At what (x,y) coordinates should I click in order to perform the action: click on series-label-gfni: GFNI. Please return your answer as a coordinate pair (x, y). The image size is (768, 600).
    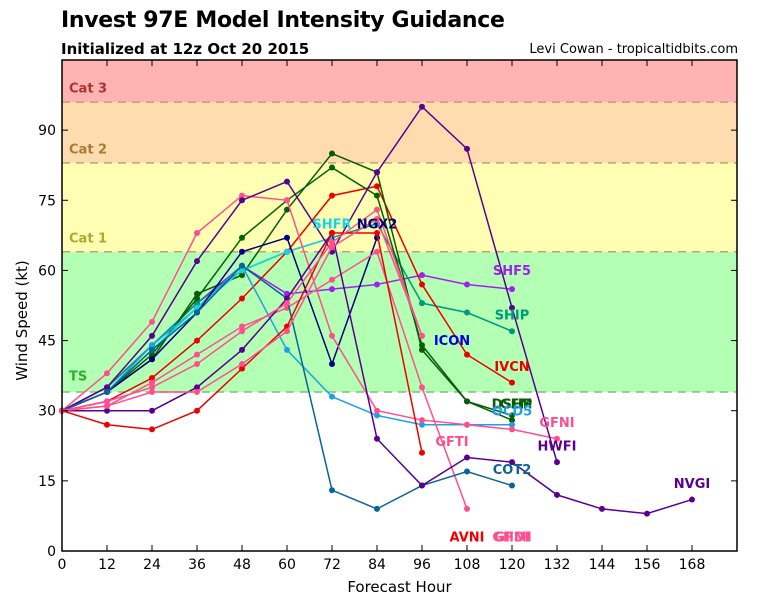
    Looking at the image, I should click on (556, 423).